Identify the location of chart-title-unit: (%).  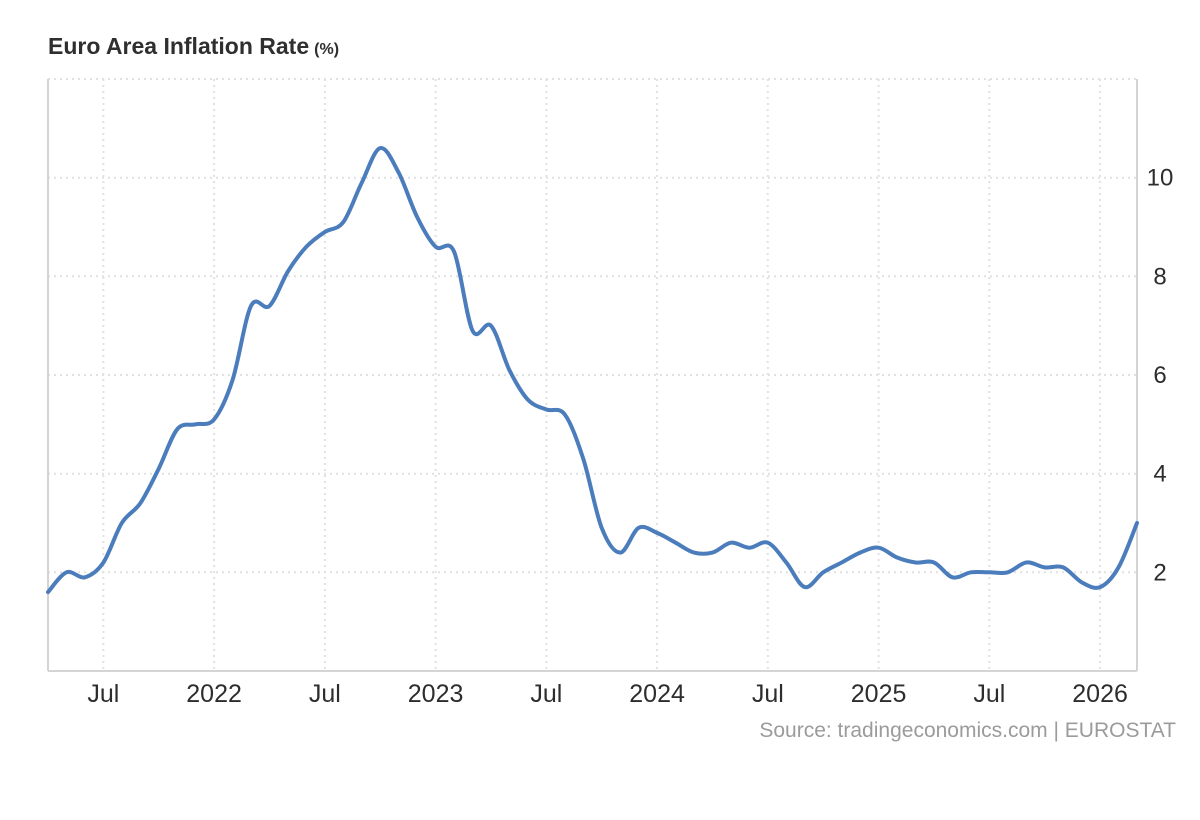
(327, 49).